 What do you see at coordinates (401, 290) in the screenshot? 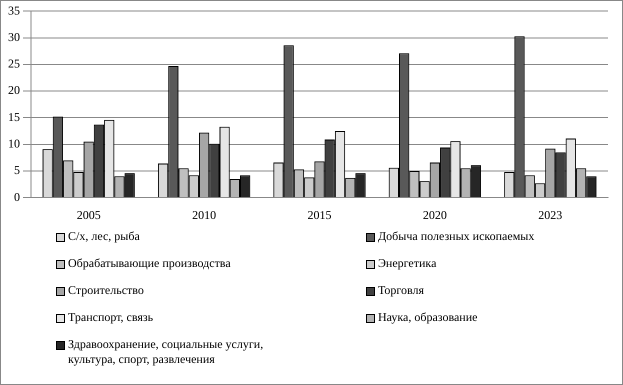
I see `legend-label: Торговля` at bounding box center [401, 290].